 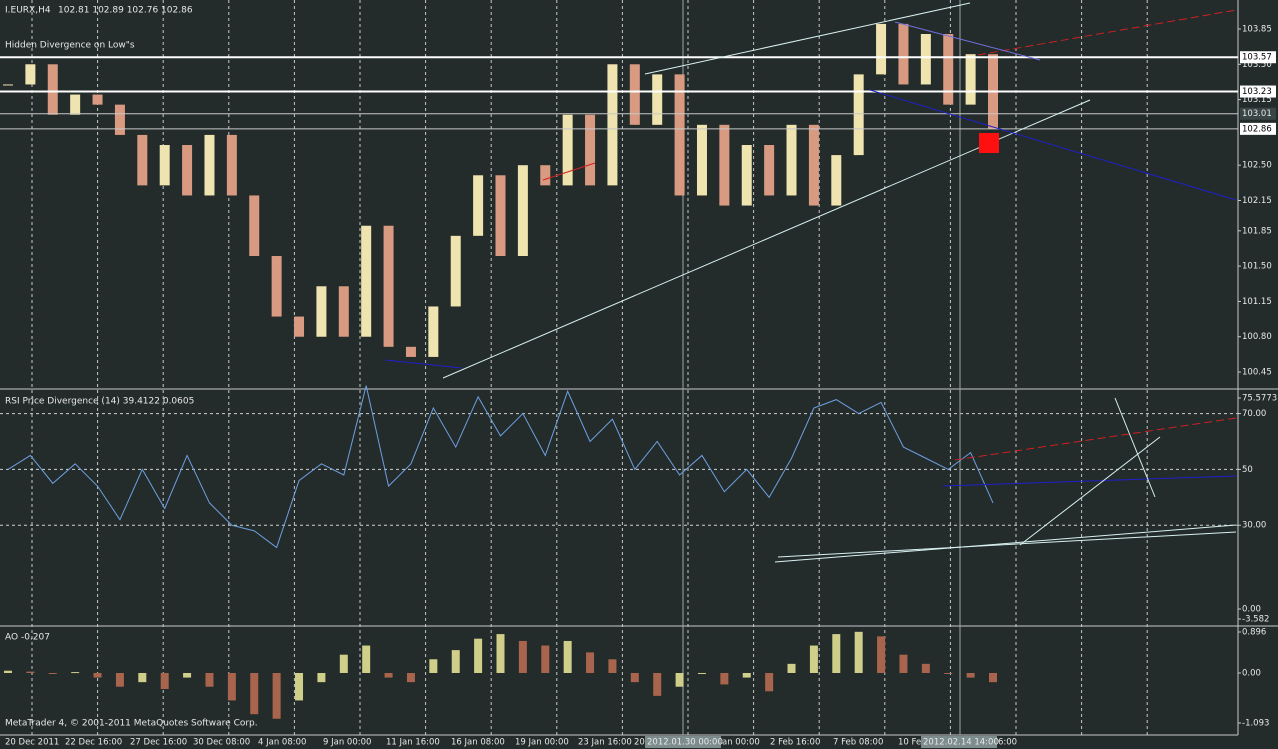 I want to click on price-level-label: 102.86, so click(x=1257, y=129).